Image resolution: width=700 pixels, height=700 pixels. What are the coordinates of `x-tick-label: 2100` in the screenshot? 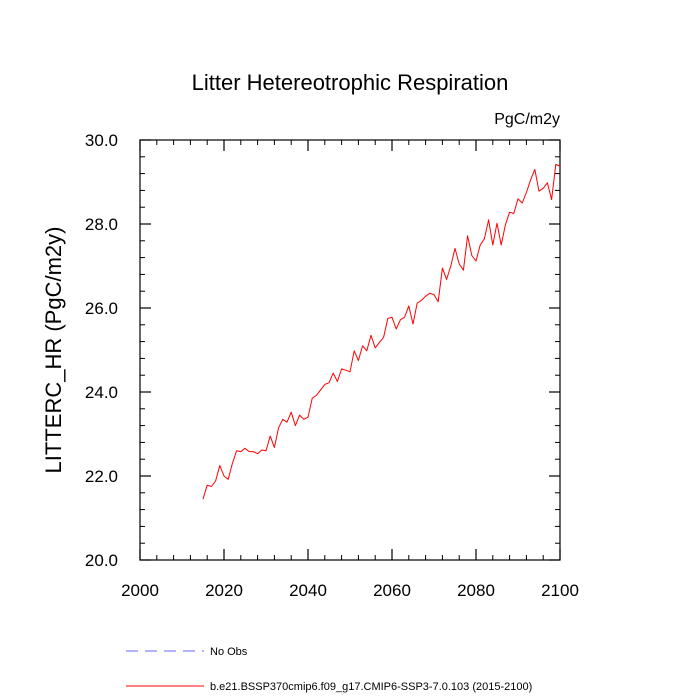 It's located at (560, 590).